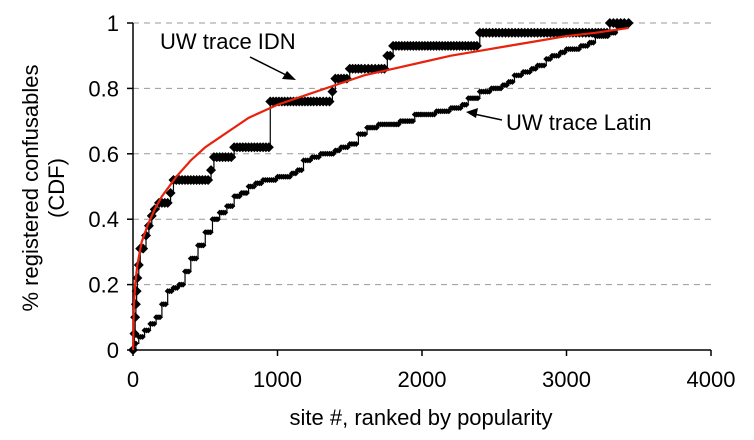 This screenshot has height=440, width=754. Describe the element at coordinates (711, 379) in the screenshot. I see `x-tick-label-4: 4000` at that location.